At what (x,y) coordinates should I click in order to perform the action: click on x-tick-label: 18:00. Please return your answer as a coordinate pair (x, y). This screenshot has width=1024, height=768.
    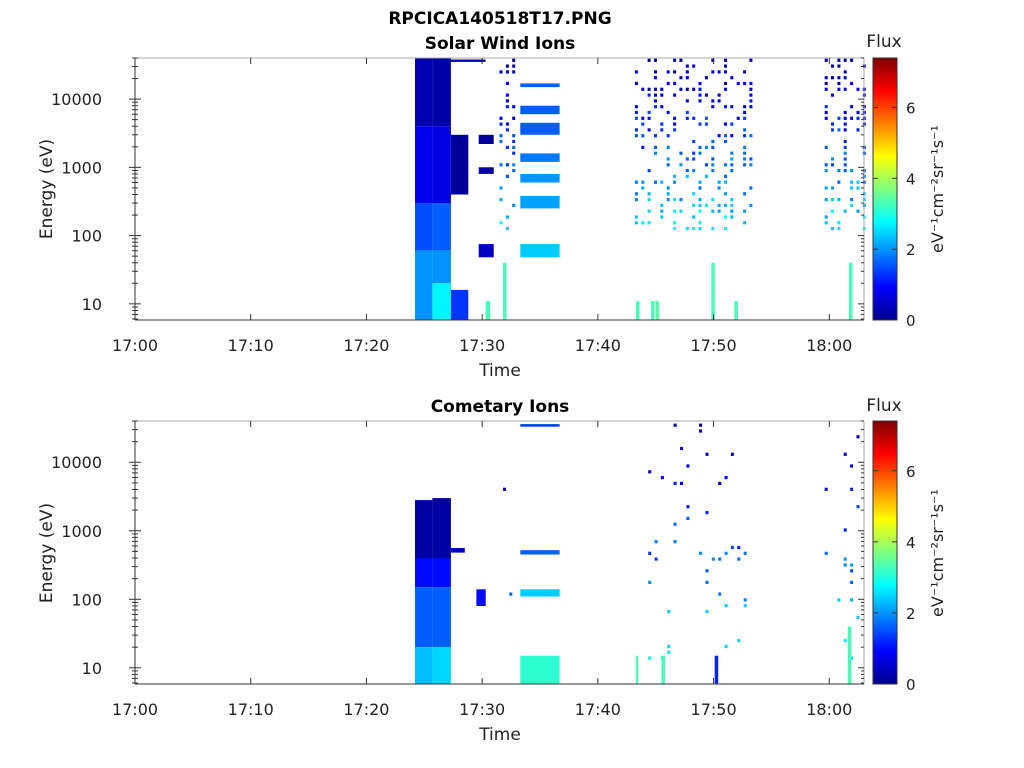
    Looking at the image, I should click on (829, 709).